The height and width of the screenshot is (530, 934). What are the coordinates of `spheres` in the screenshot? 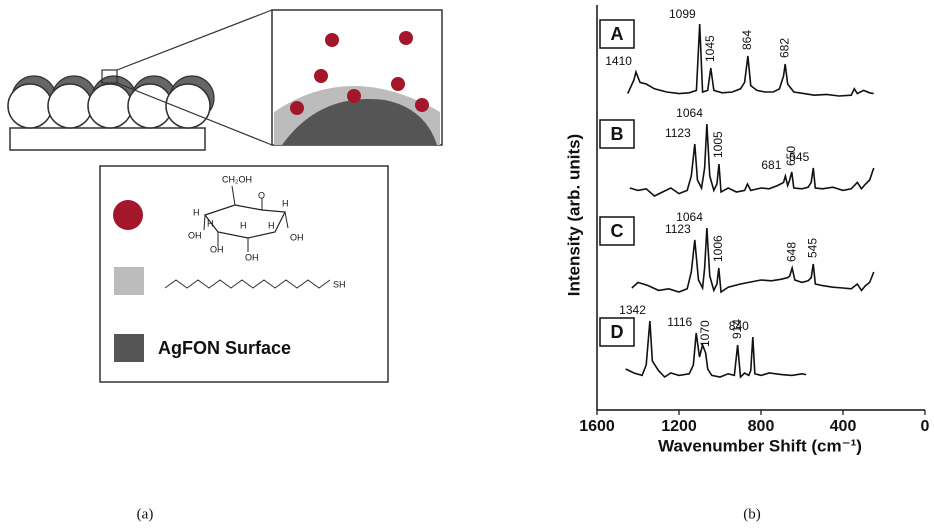 It's located at (109, 106).